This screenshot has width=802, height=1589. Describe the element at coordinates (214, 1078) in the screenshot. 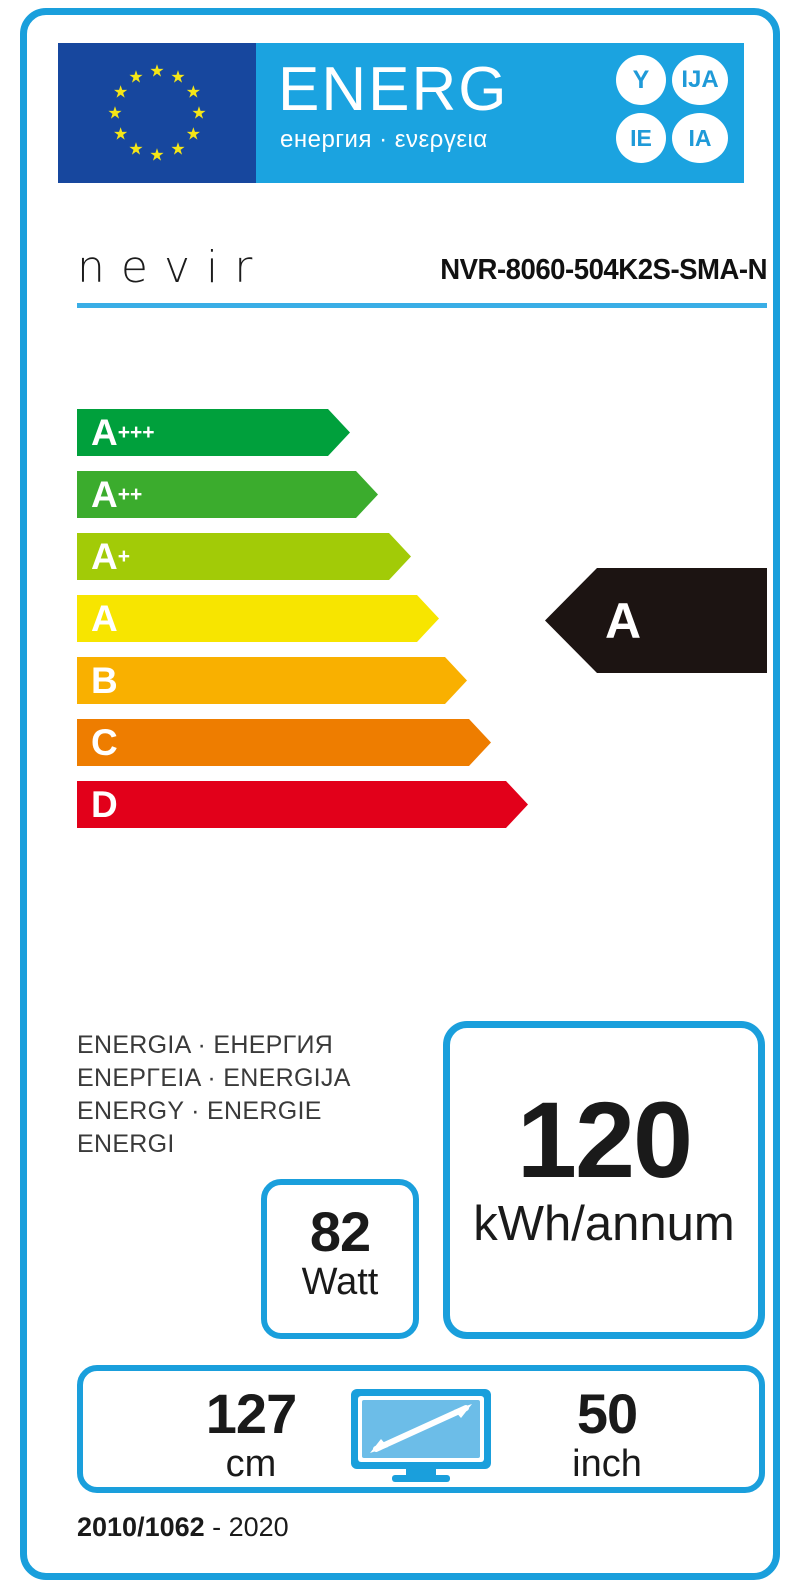

I see `energy-word-line-2: ΕΝΕΡΓΕΙΑ · ENERGIJA` at that location.